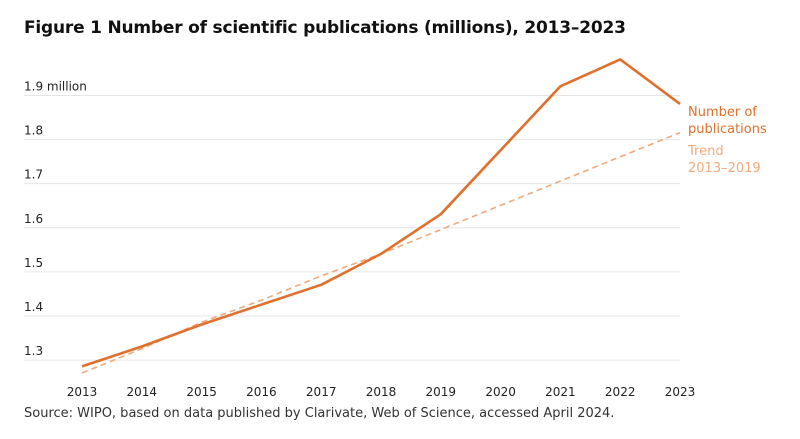 The image size is (800, 439). Describe the element at coordinates (55, 218) in the screenshot. I see `y-axis-ticks: 1.3 1.4 1.5 1.6 1.7 1.8 1.9 million` at that location.